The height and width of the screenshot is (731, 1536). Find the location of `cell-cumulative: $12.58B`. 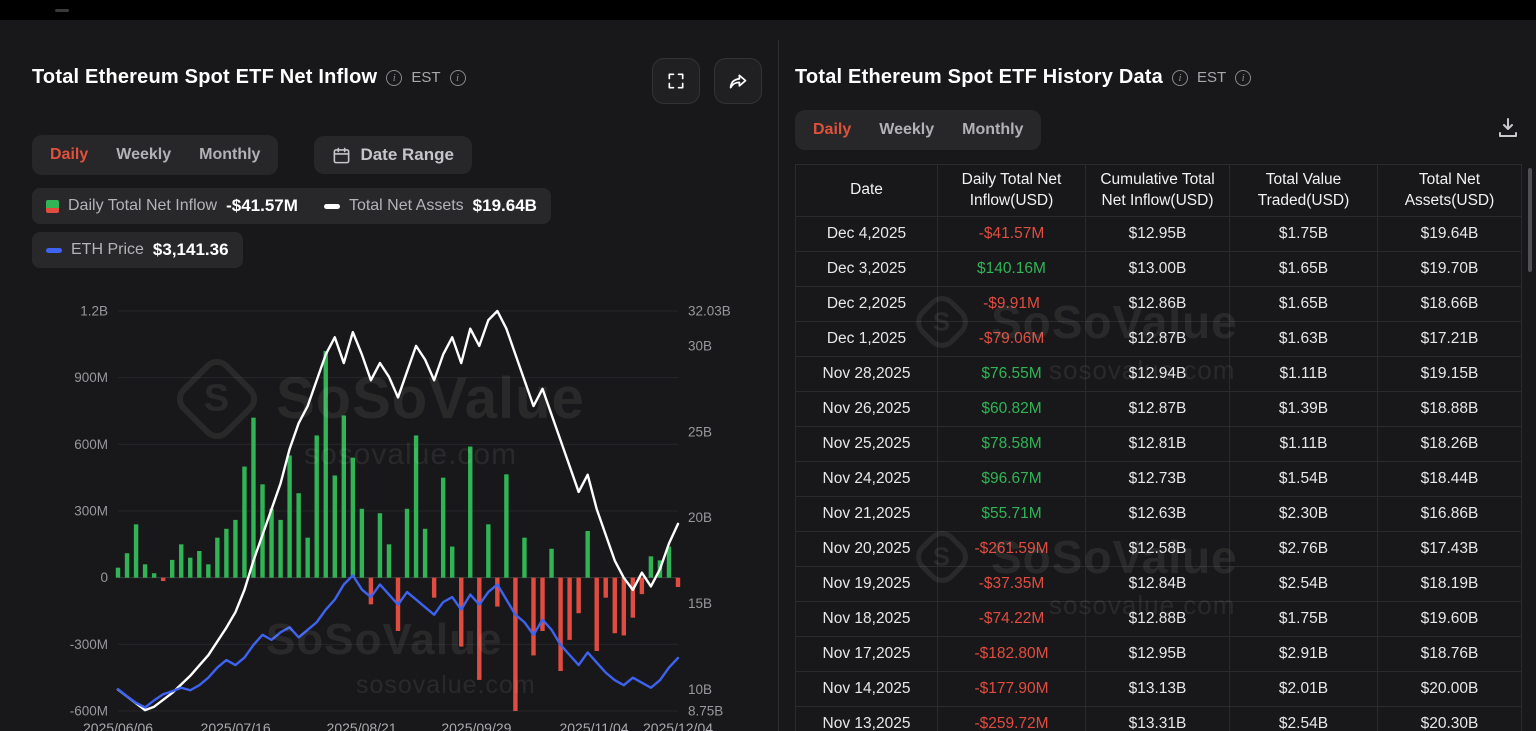

cell-cumulative: $12.58B is located at coordinates (1157, 549).